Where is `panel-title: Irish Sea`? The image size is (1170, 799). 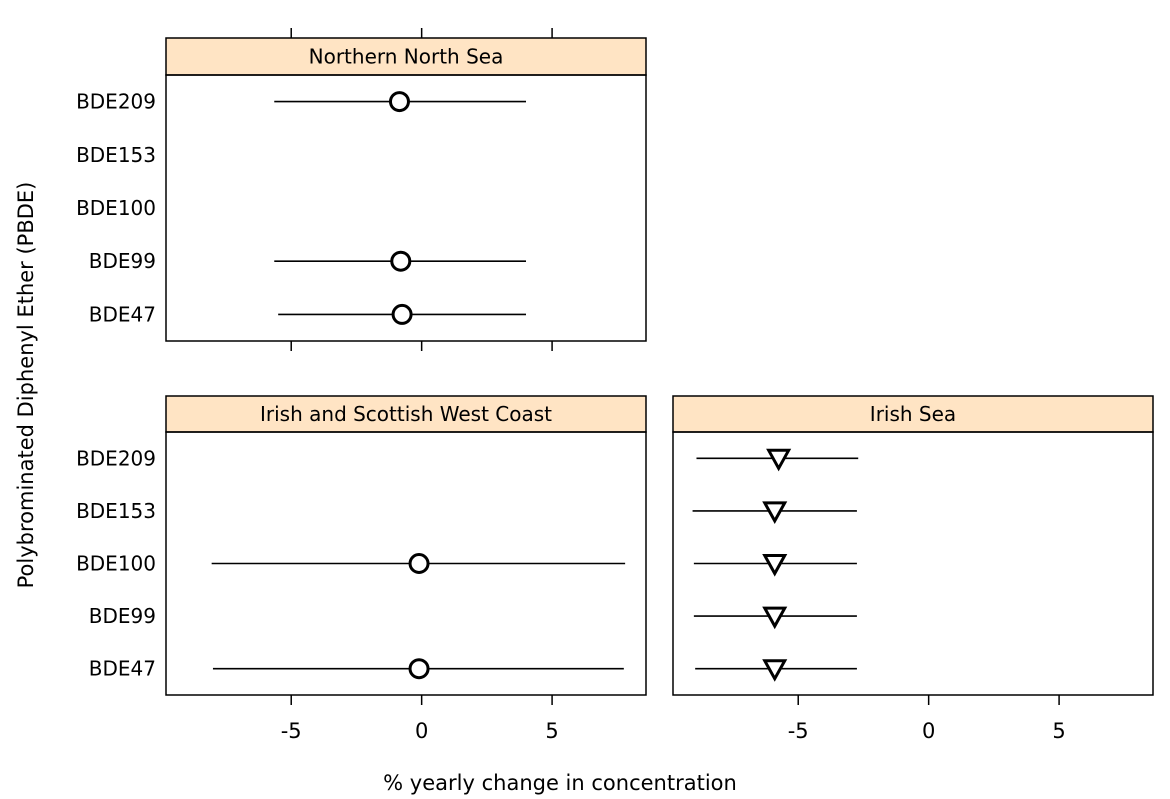
panel-title: Irish Sea is located at coordinates (913, 414).